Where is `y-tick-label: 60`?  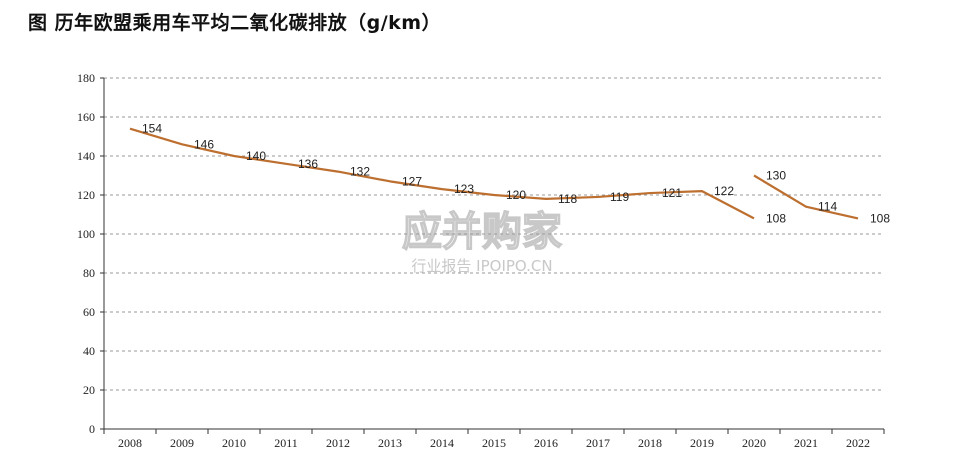
y-tick-label: 60 is located at coordinates (89, 312).